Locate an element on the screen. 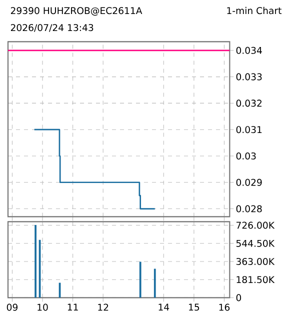  y-tick-label: 544.50K is located at coordinates (255, 243).